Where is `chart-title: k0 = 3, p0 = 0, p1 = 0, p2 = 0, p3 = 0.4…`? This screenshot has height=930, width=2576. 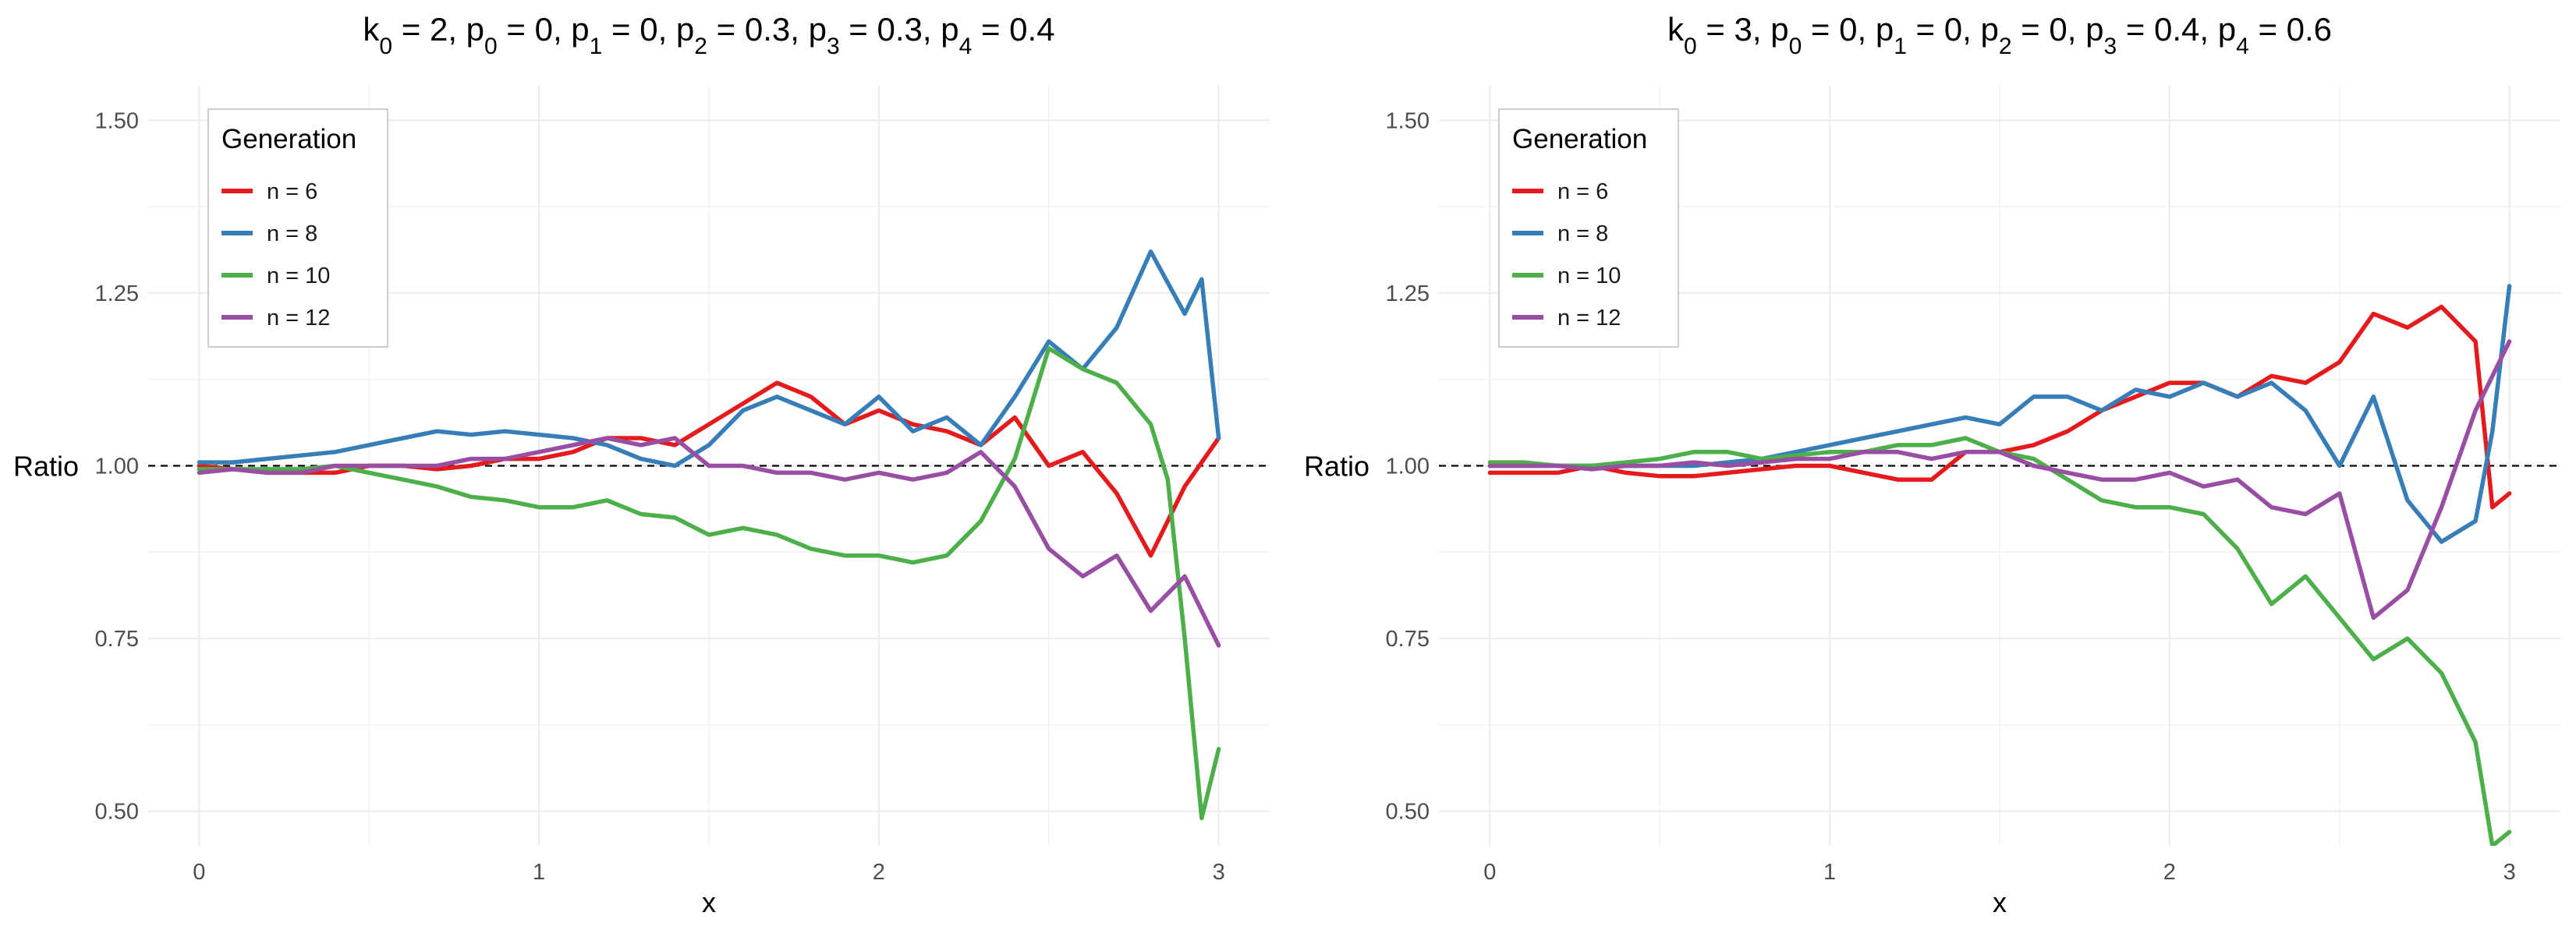
chart-title: k0 = 3, p0 = 0, p1 = 0, p2 = 0, p3 = 0.4… is located at coordinates (1999, 35).